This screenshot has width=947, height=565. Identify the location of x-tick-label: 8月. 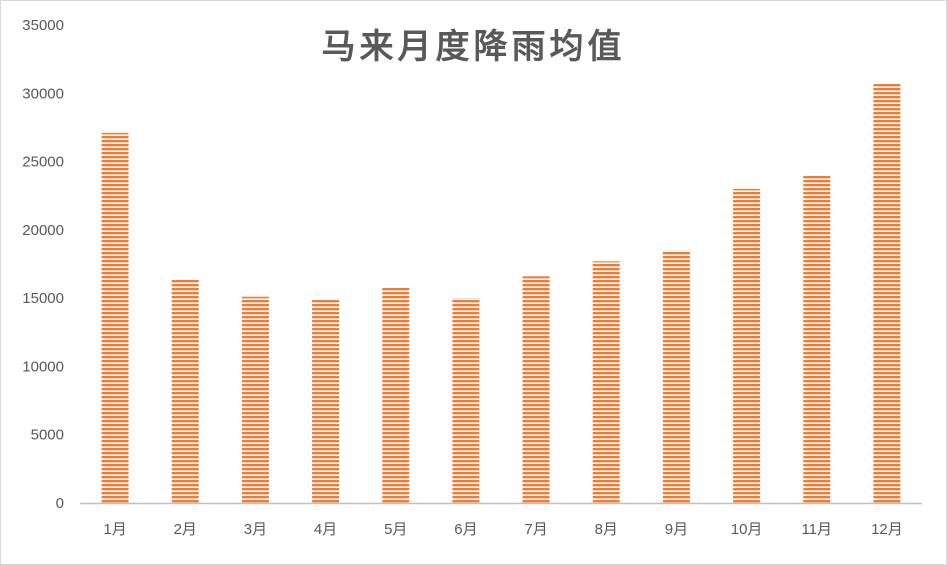
(606, 529).